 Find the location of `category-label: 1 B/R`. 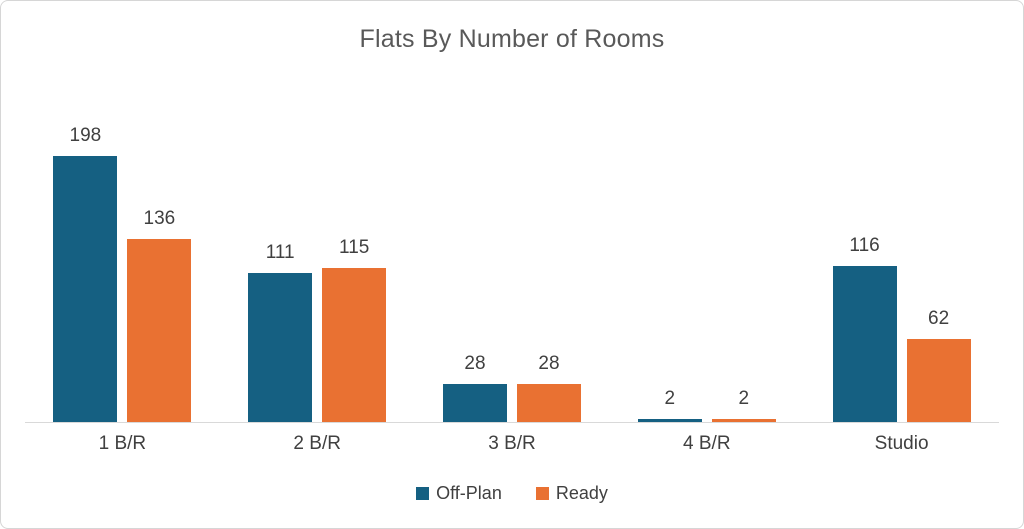

category-label: 1 B/R is located at coordinates (122, 443).